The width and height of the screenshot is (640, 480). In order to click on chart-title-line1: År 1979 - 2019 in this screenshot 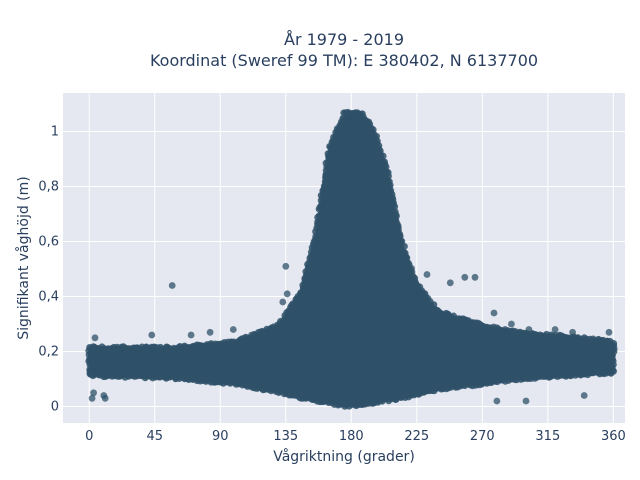, I will do `click(344, 39)`.